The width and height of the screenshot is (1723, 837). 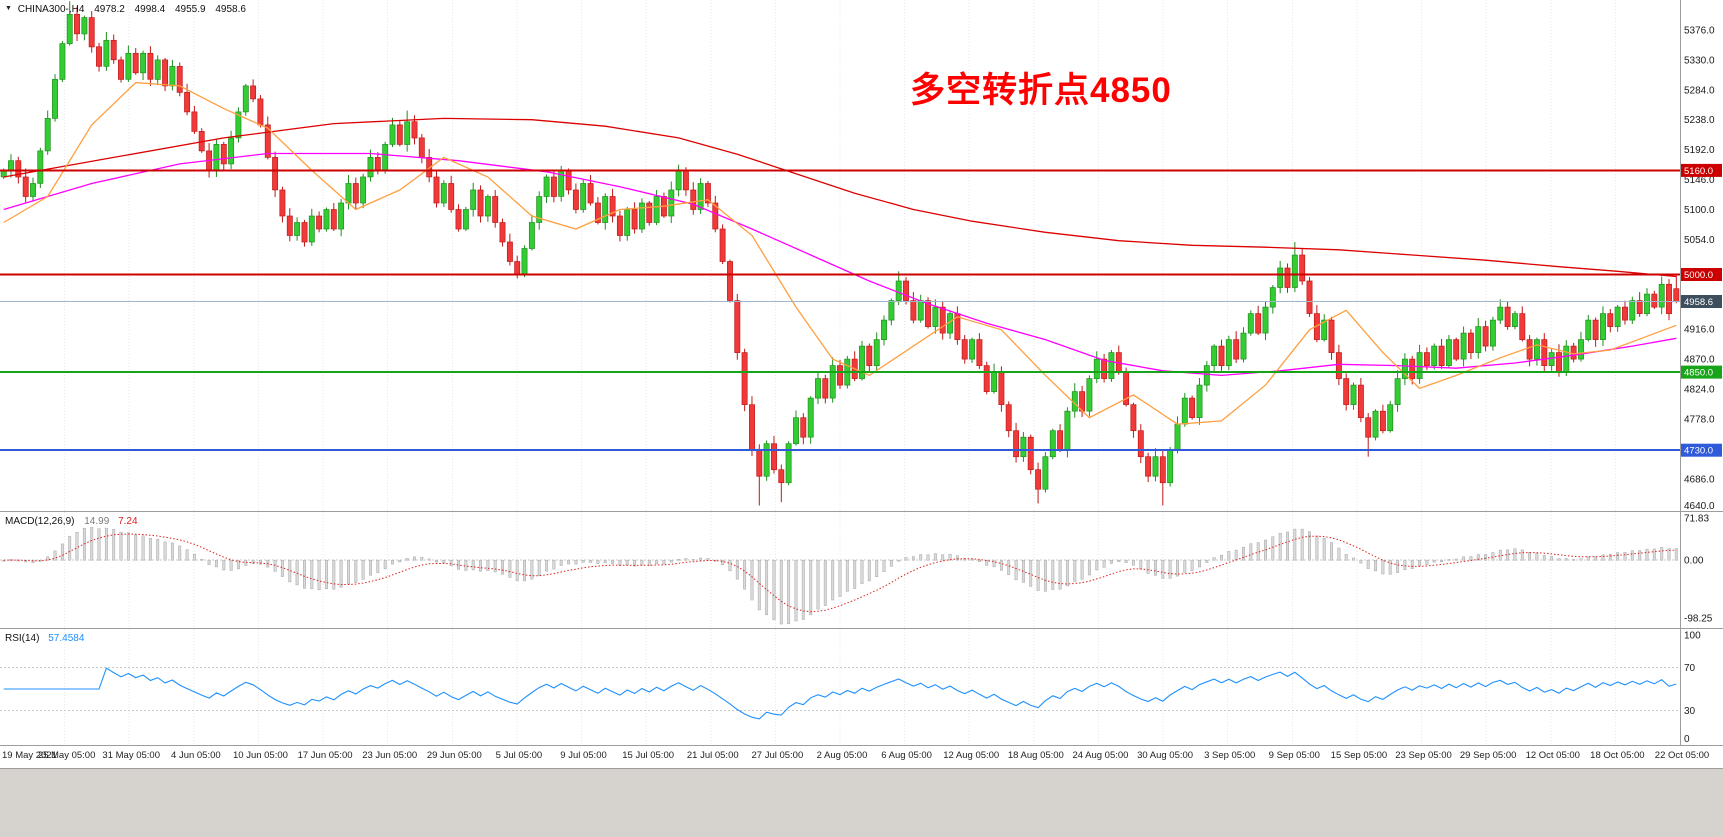 I want to click on time-axis-label: 4 Jun 05:00, so click(x=196, y=755).